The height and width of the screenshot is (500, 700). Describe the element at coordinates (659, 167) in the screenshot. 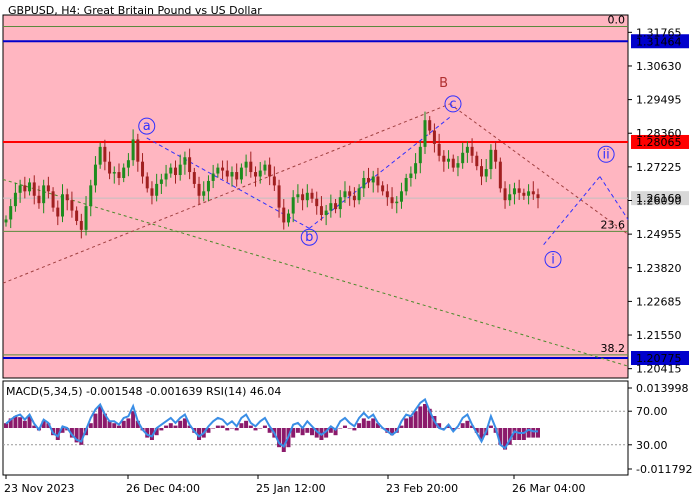

I see `price-tick-label: 1.27225` at that location.